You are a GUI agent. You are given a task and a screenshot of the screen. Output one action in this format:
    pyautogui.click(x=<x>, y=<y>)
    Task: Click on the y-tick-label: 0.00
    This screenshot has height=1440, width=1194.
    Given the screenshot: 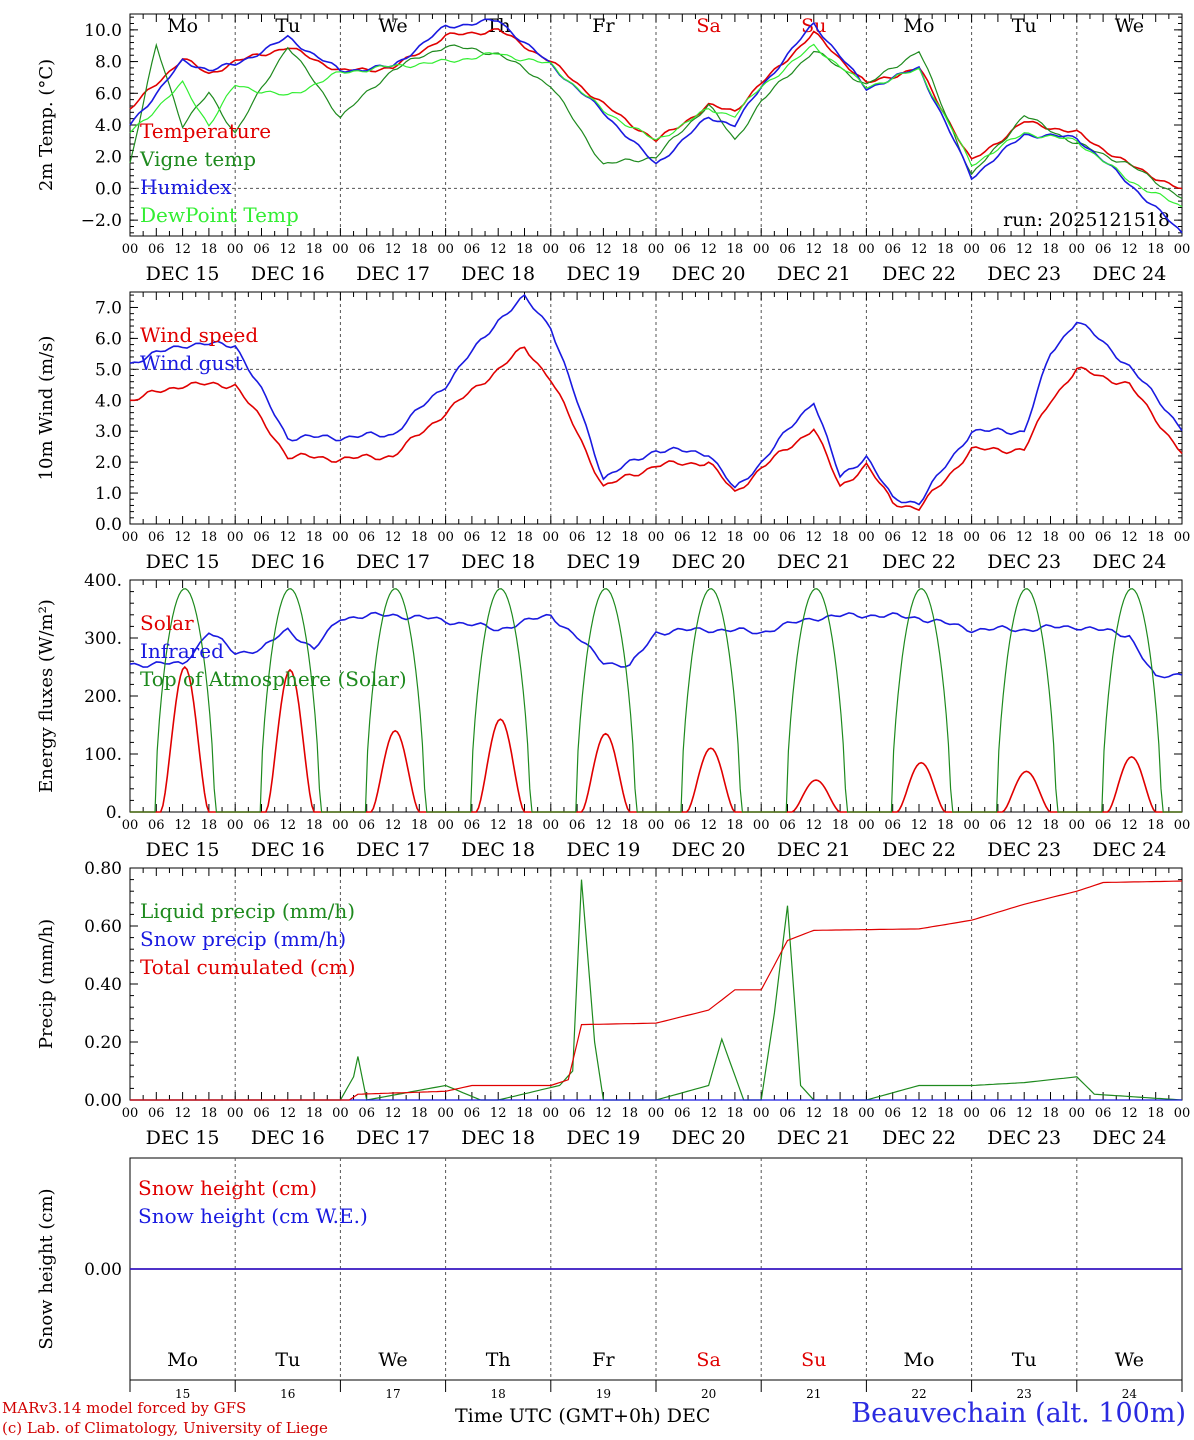 What is the action you would take?
    pyautogui.click(x=103, y=1270)
    